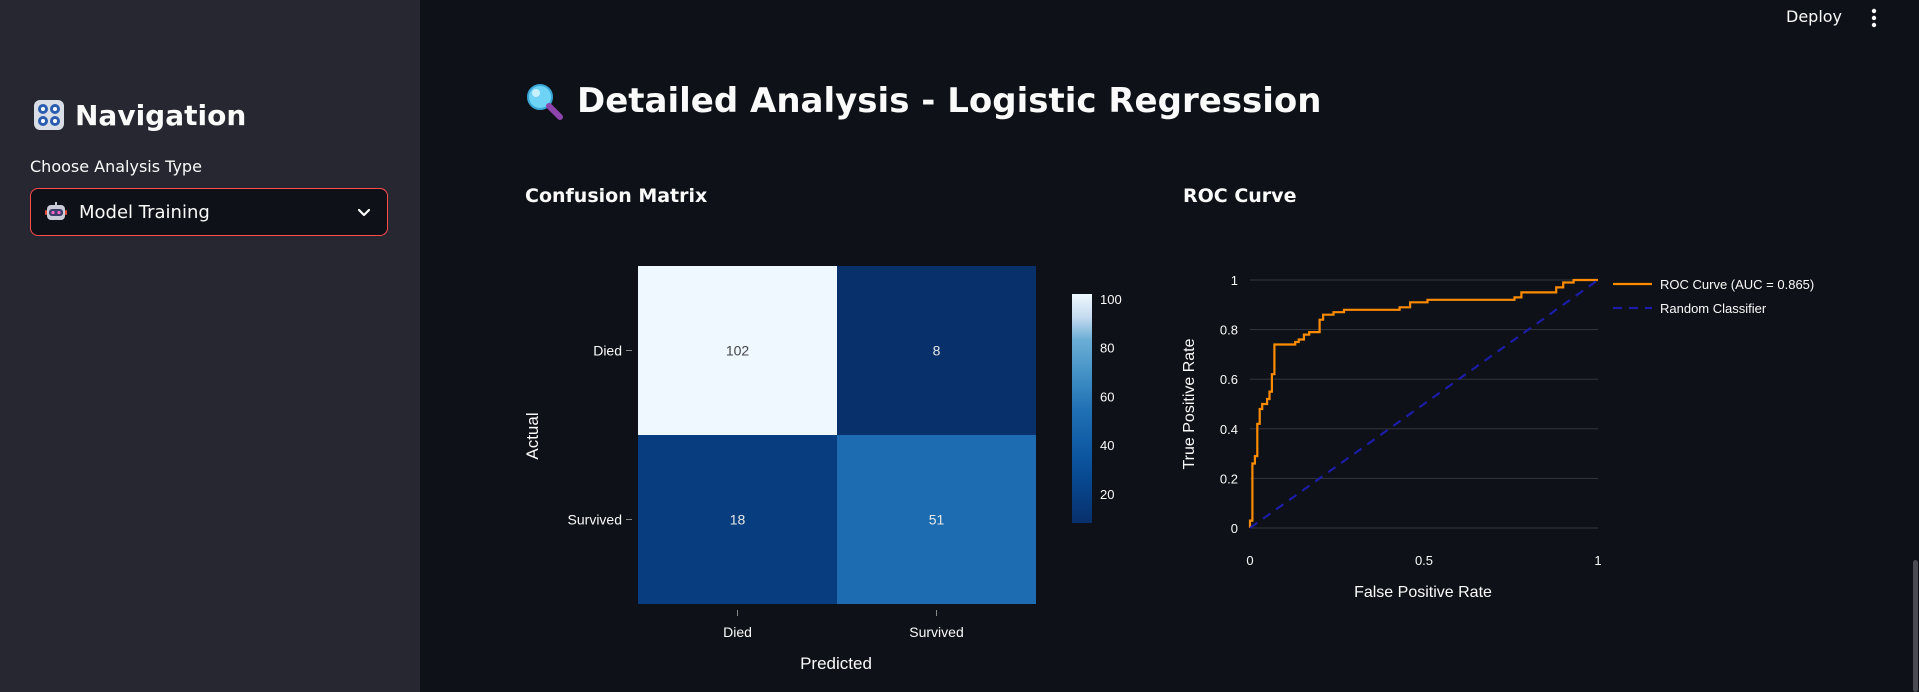 The image size is (1919, 692). What do you see at coordinates (1874, 18) in the screenshot?
I see `kebab-menu-icon` at bounding box center [1874, 18].